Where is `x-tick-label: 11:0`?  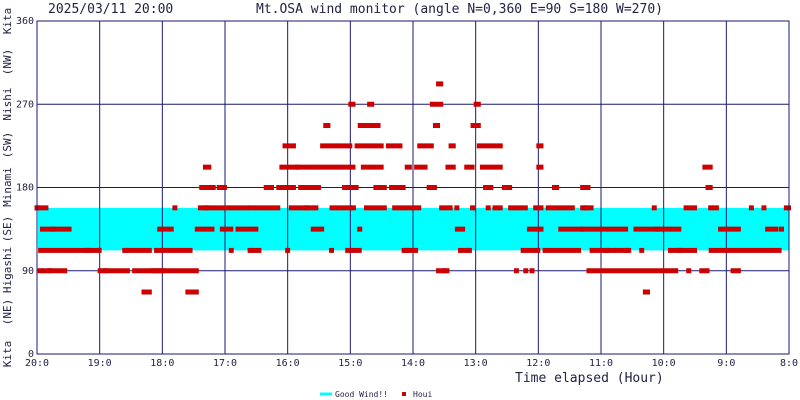
x-tick-label: 11:0 is located at coordinates (601, 363).